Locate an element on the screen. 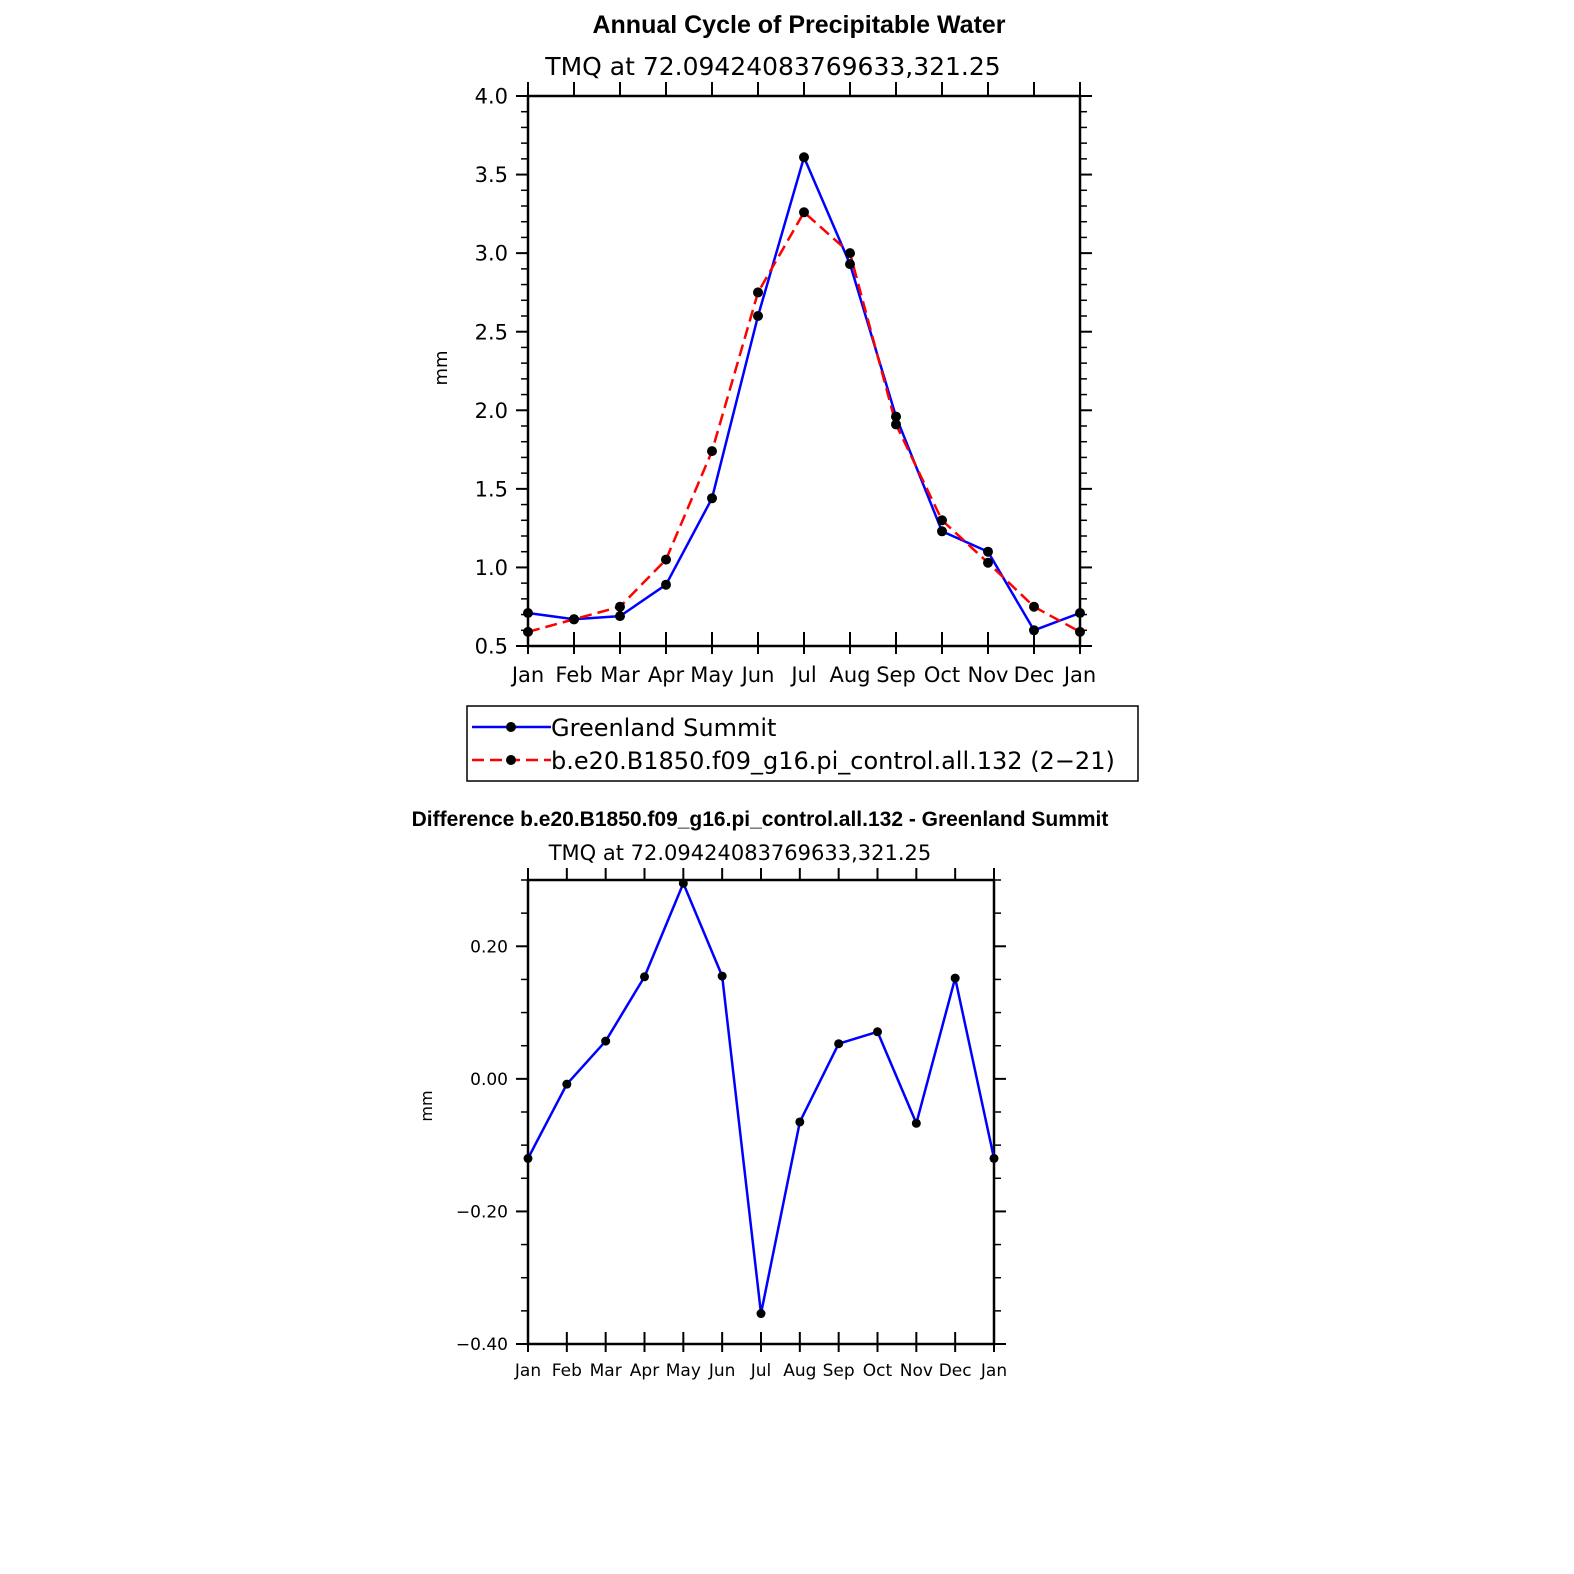  y-tick-label: 3.5 is located at coordinates (491, 175).